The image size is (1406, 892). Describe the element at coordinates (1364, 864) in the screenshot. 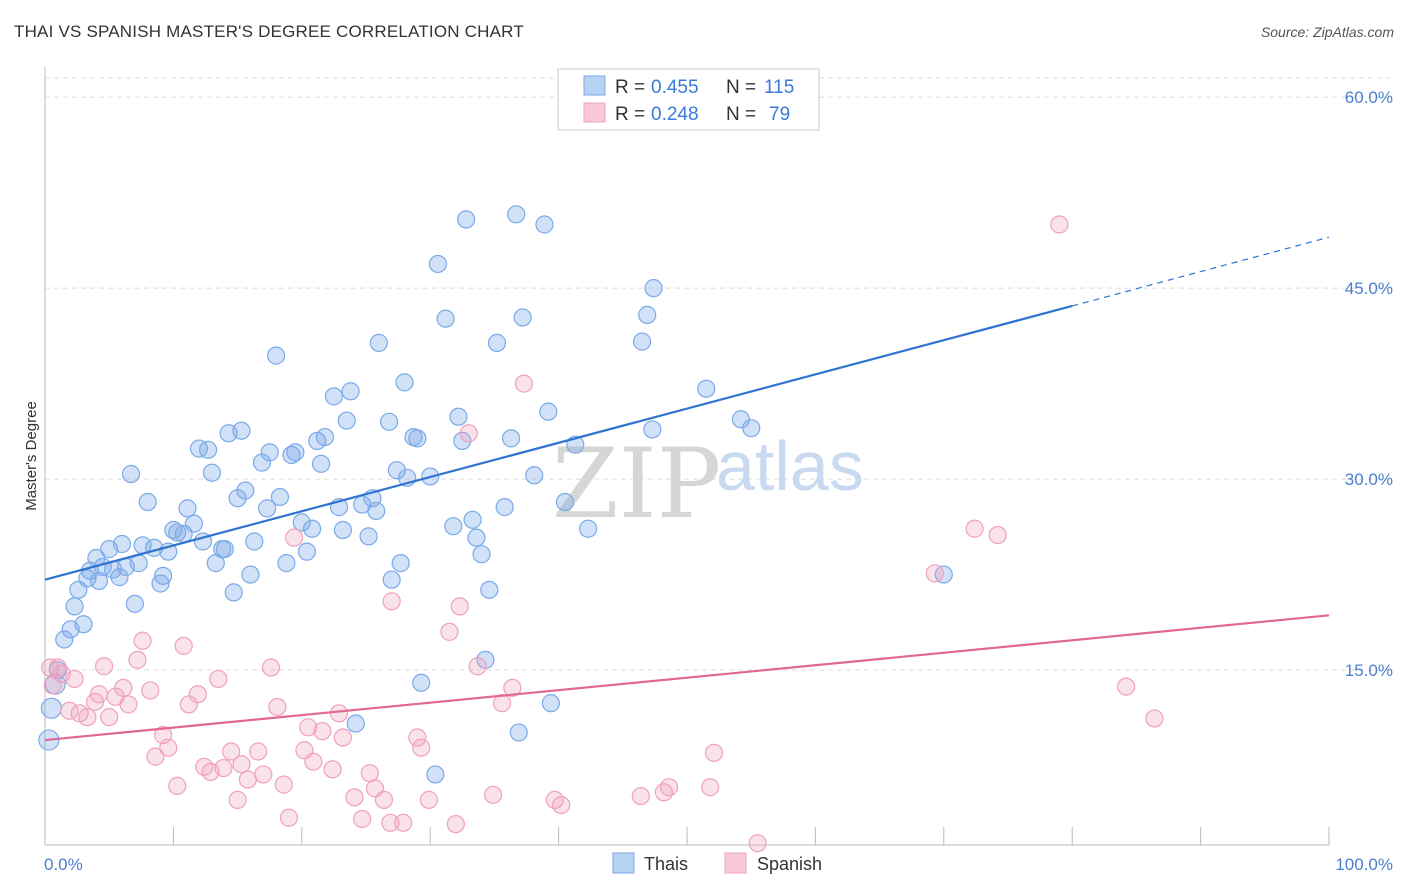

I see `x-tick-label-max: 100.0%` at that location.